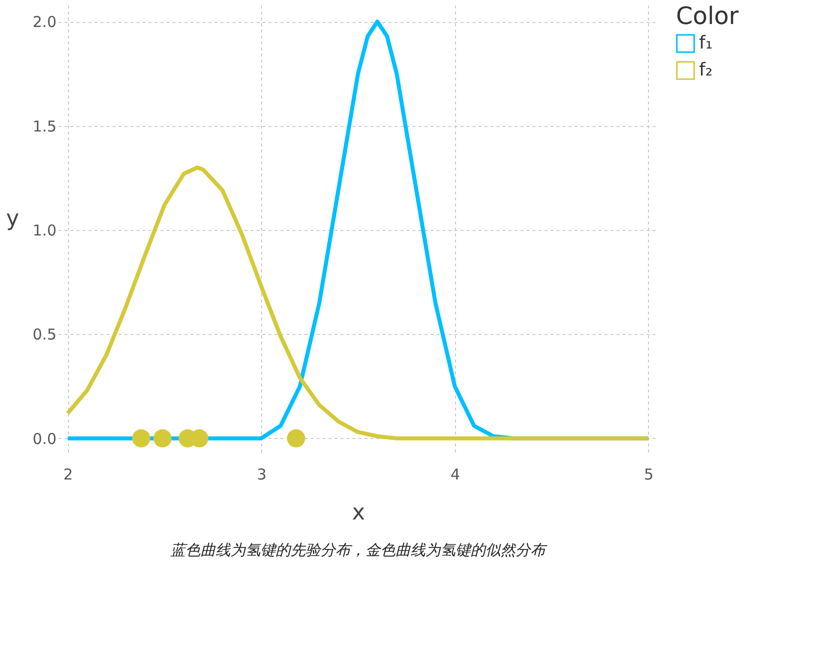 The width and height of the screenshot is (827, 645). I want to click on y-axis-title: y, so click(13, 219).